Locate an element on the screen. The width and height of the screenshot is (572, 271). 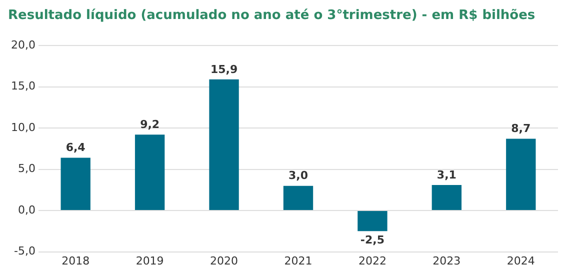
x-tick-label: 2022 is located at coordinates (372, 261).